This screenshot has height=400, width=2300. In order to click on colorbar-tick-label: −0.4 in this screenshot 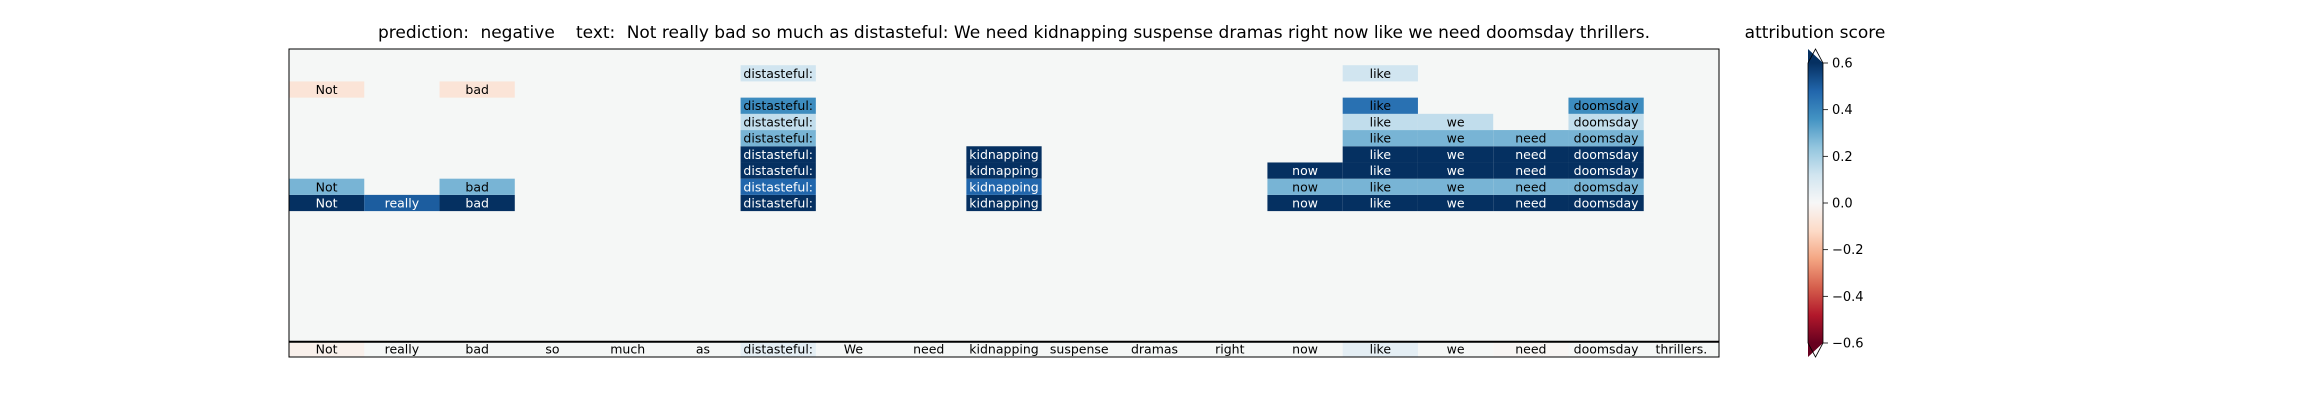, I will do `click(1848, 297)`.